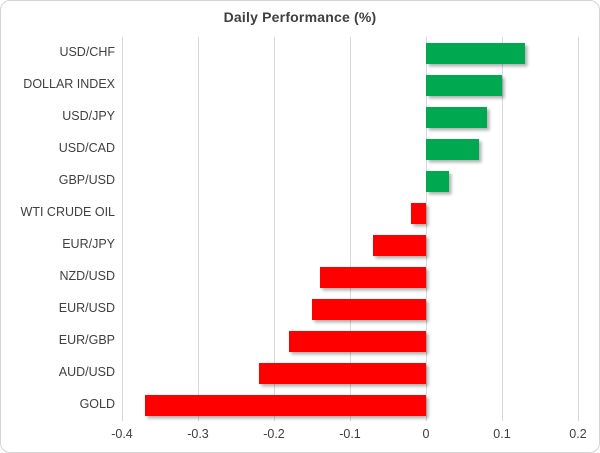 The height and width of the screenshot is (453, 600). What do you see at coordinates (502, 434) in the screenshot?
I see `x-tick-label: 0.1` at bounding box center [502, 434].